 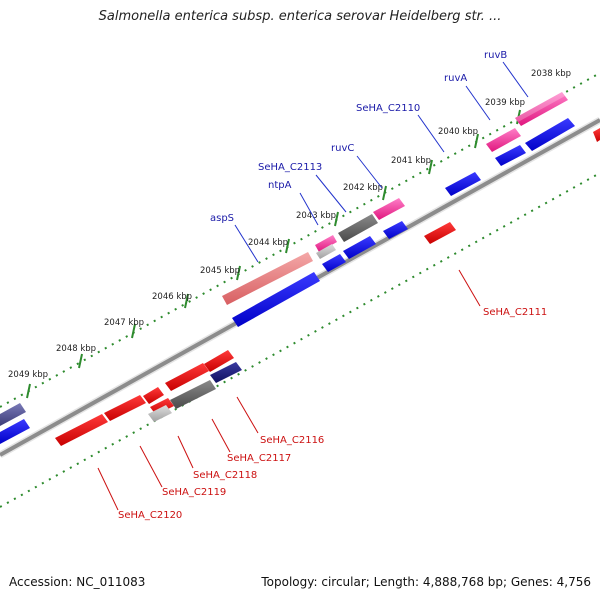 I want to click on scale-label: 2038 kbp, so click(x=551, y=74).